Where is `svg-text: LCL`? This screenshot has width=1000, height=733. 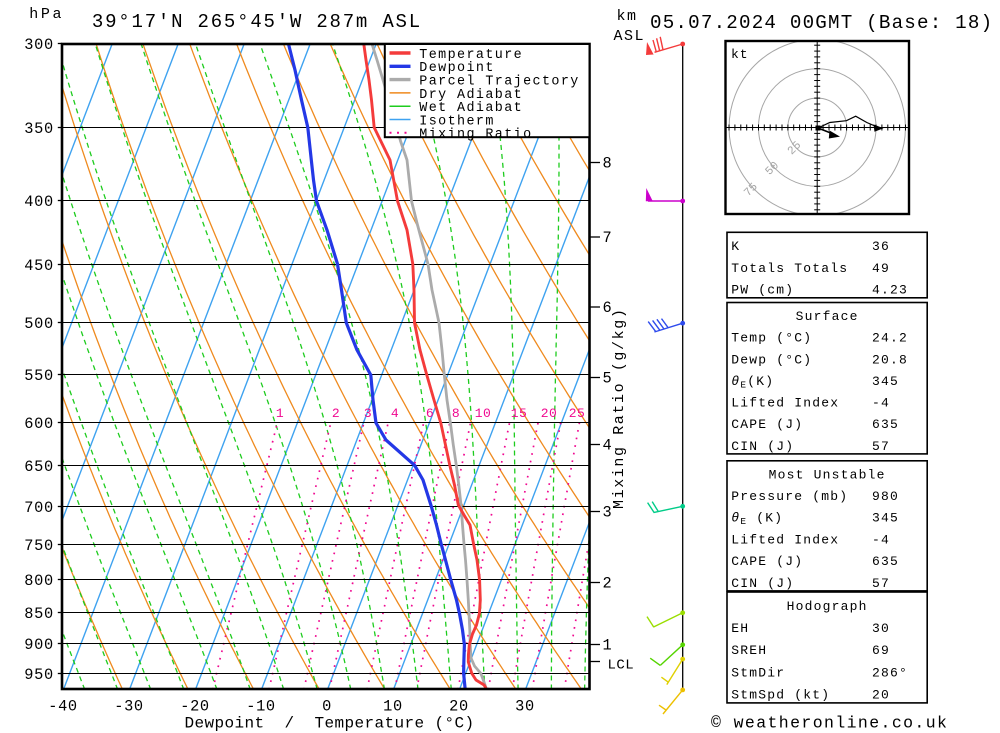
svg-text: LCL is located at coordinates (621, 665).